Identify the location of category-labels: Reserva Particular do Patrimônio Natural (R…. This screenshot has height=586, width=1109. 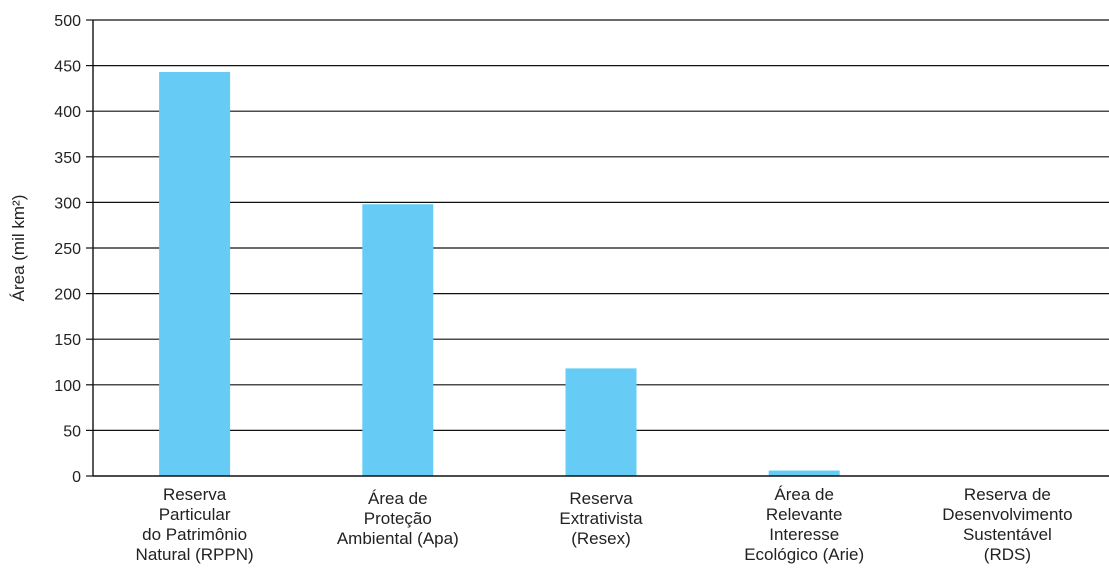
(604, 524).